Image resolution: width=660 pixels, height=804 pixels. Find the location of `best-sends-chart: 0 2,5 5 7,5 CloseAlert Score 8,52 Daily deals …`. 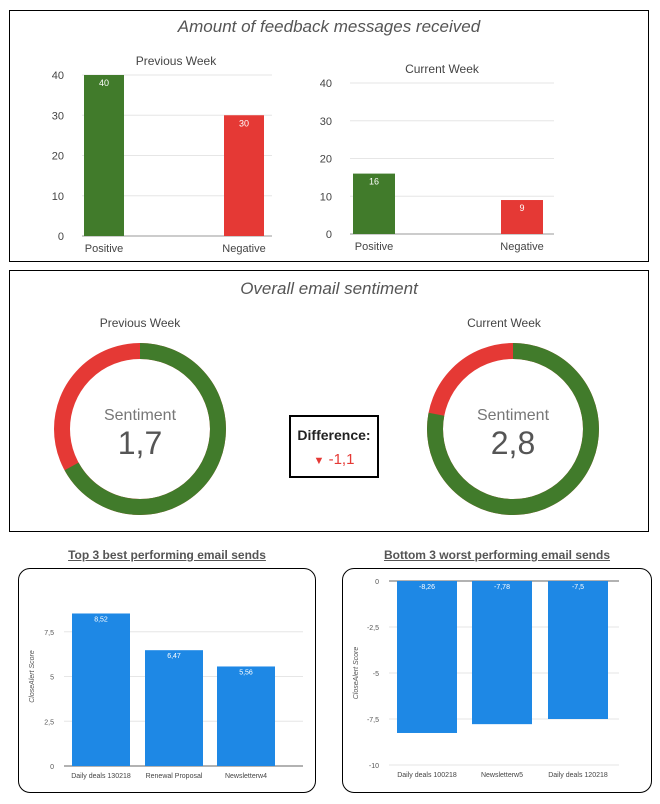

best-sends-chart: 0 2,5 5 7,5 CloseAlert Score 8,52 Daily deals … is located at coordinates (166, 696).